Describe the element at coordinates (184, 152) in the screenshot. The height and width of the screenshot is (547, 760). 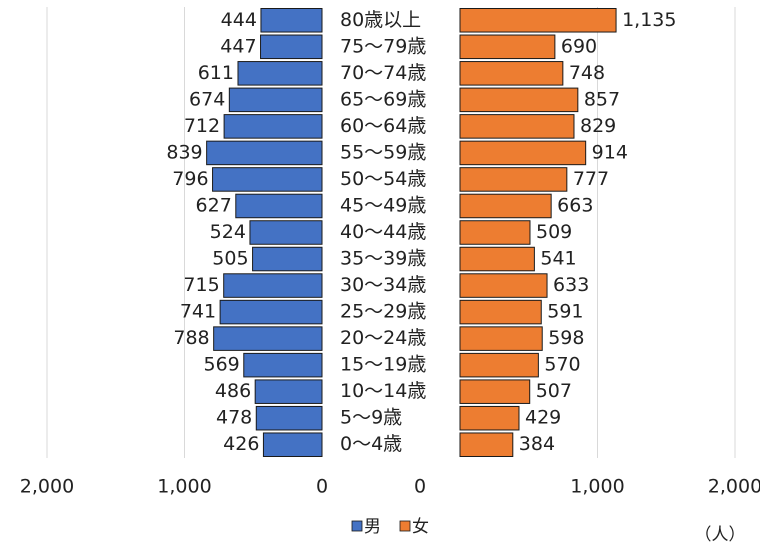
I see `value-label: 839` at that location.